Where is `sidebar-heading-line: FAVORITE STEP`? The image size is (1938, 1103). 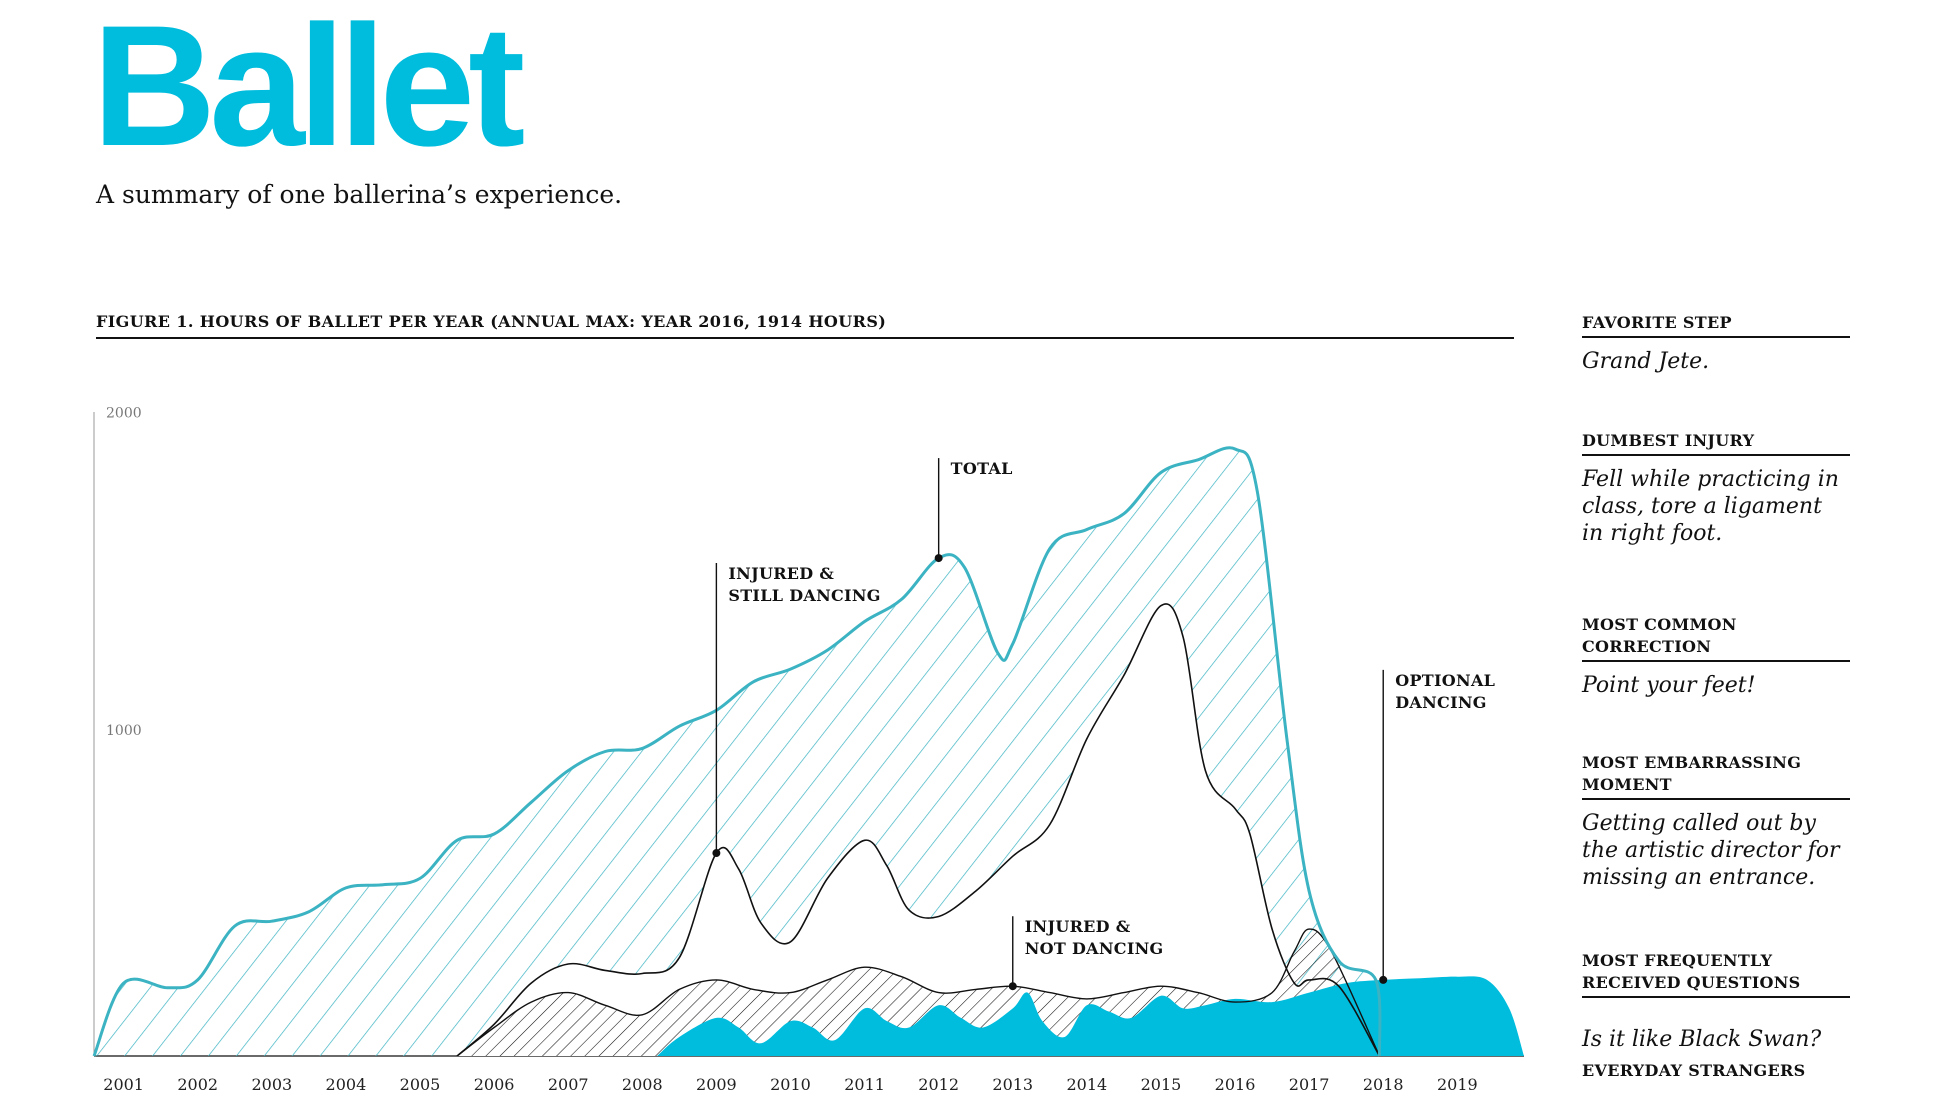 sidebar-heading-line: FAVORITE STEP is located at coordinates (1657, 322).